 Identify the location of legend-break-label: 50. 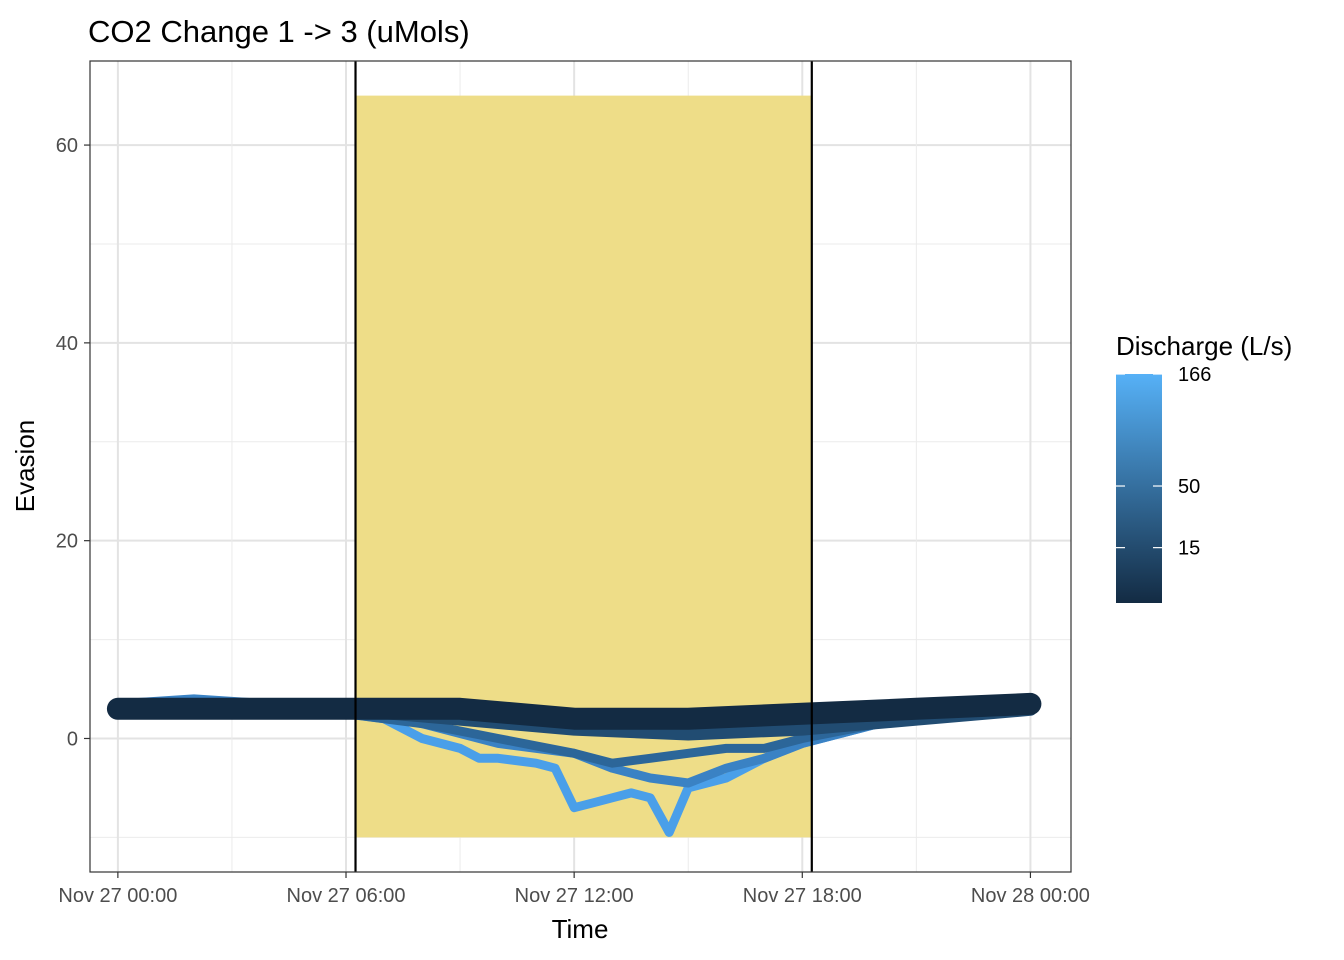
(1189, 487).